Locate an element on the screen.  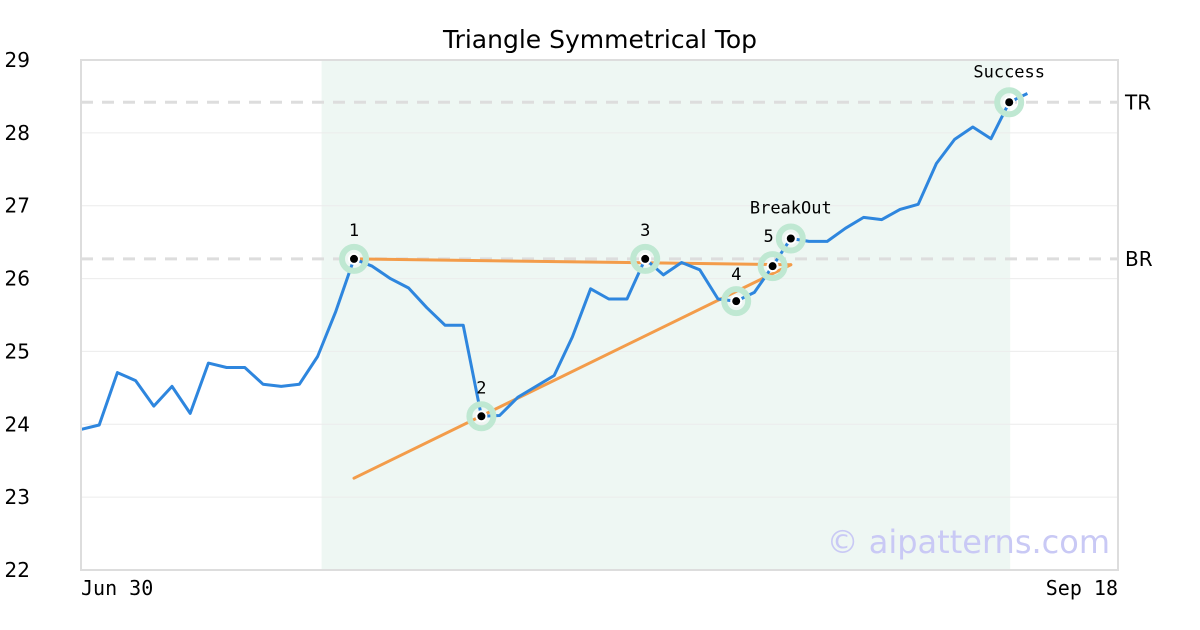
marker-dot-breakout is located at coordinates (790, 238).